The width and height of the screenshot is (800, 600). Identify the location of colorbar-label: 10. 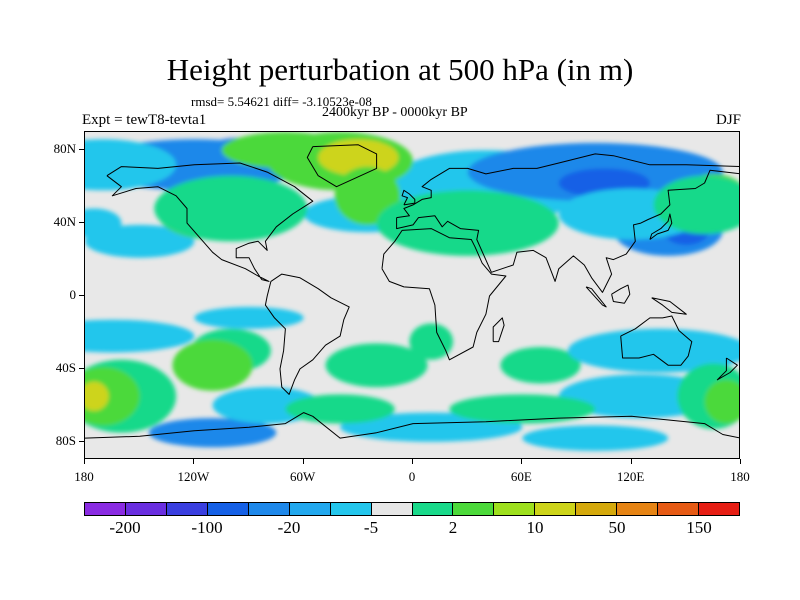
(535, 527).